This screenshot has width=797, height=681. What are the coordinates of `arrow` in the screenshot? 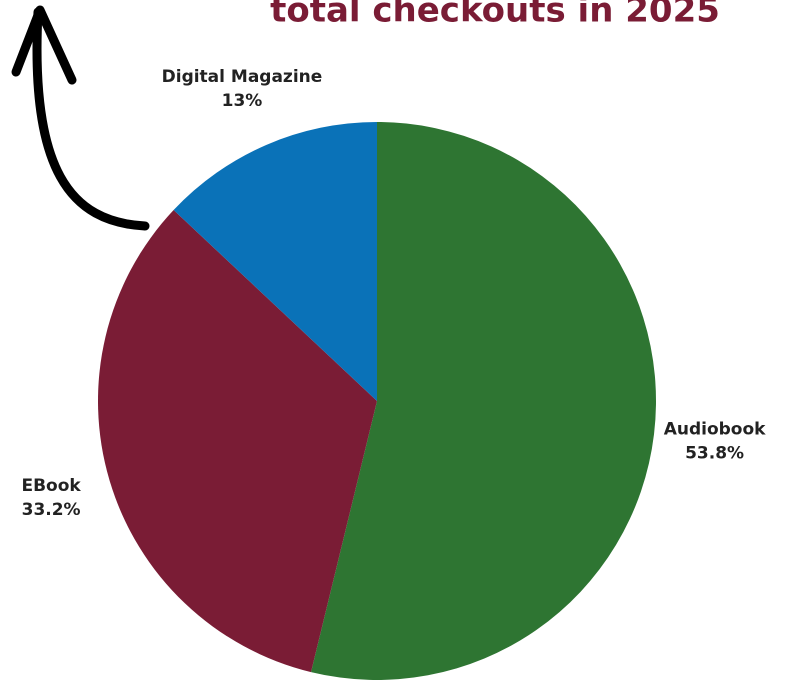 It's located at (80, 118).